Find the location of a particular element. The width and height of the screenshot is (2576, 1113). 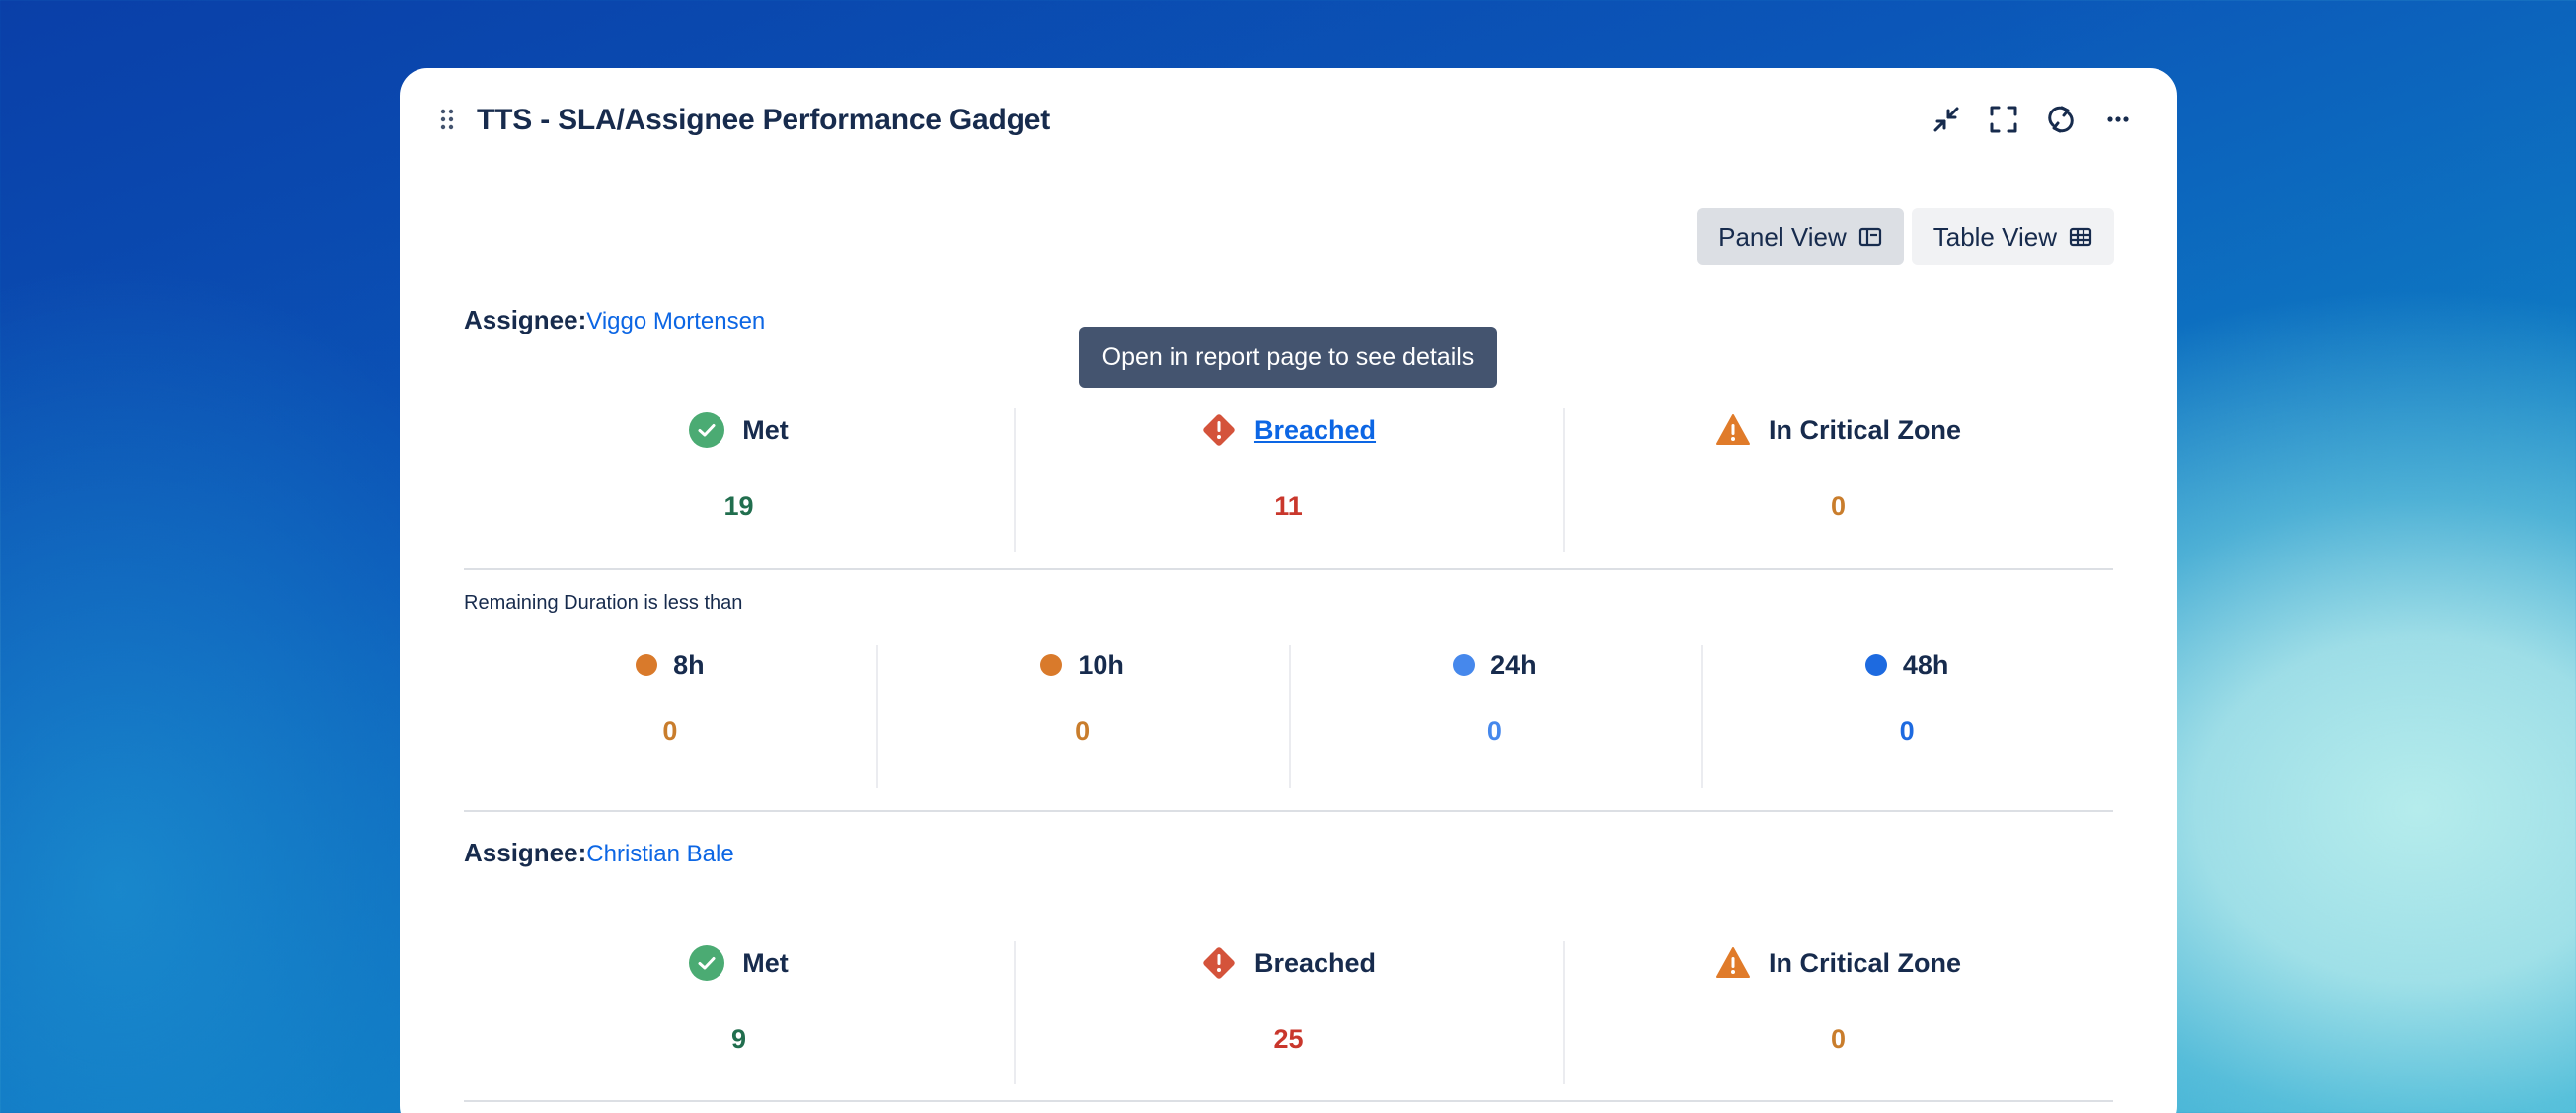

bucket-24h-header: 24h is located at coordinates (1495, 665).